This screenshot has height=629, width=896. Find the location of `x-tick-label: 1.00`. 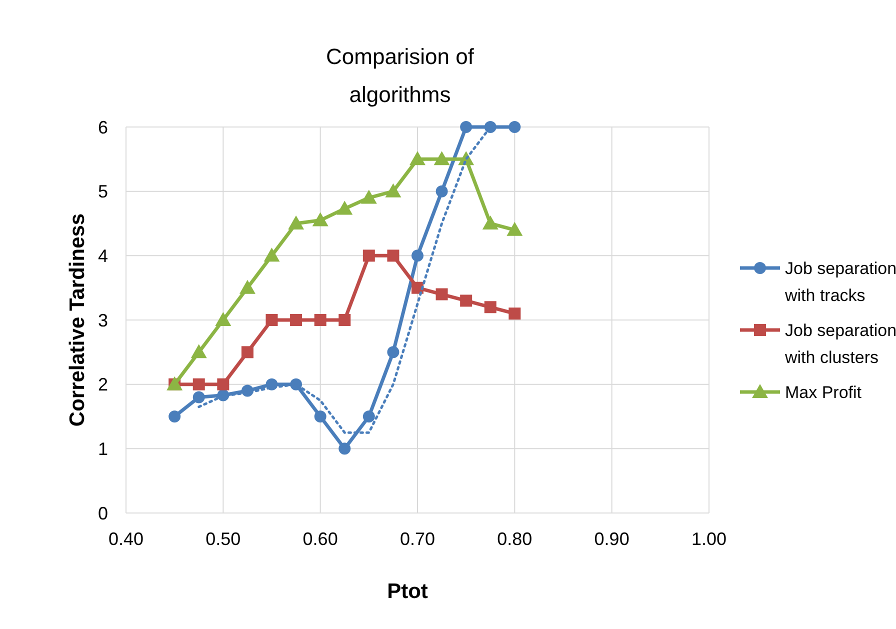

x-tick-label: 1.00 is located at coordinates (709, 539).